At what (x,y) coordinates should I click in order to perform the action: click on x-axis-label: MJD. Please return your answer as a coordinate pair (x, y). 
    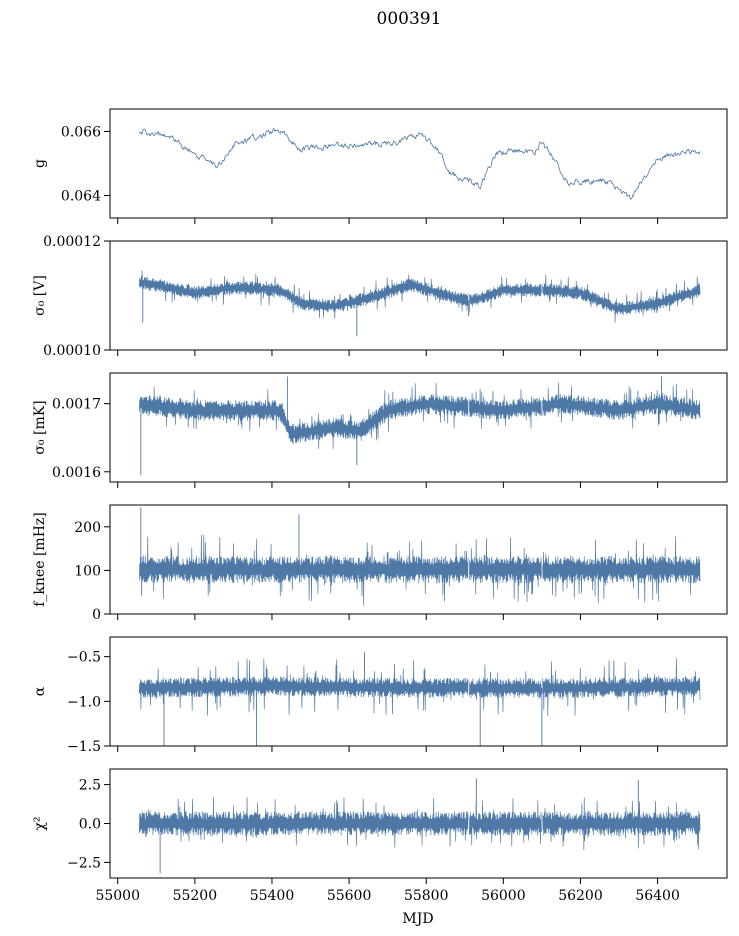
    Looking at the image, I should click on (417, 919).